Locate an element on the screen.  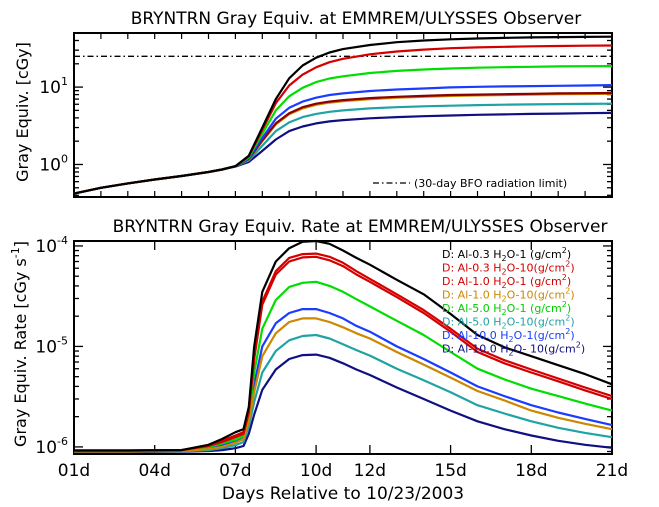
bottom-y-tick-label: 10⁻⁴ is located at coordinates (51, 245).